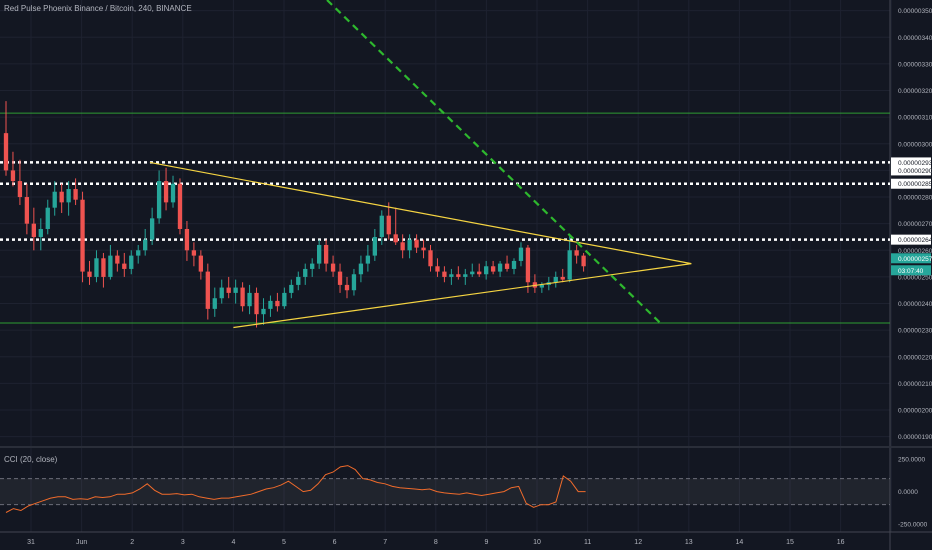  I want to click on time-tick-label: 14, so click(740, 542).